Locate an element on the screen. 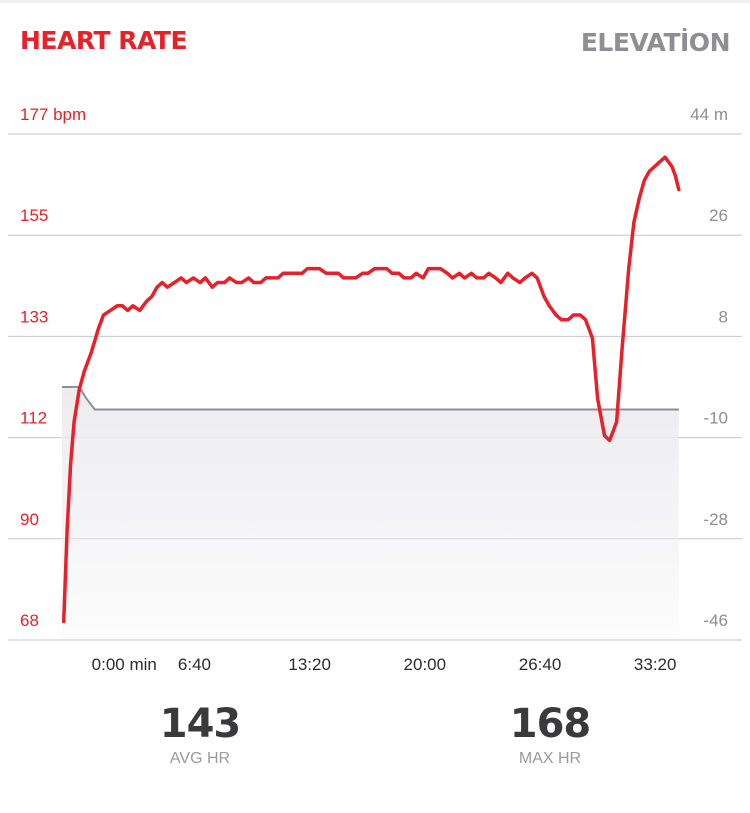 The width and height of the screenshot is (750, 813). right-tick-label: -10 is located at coordinates (715, 418).